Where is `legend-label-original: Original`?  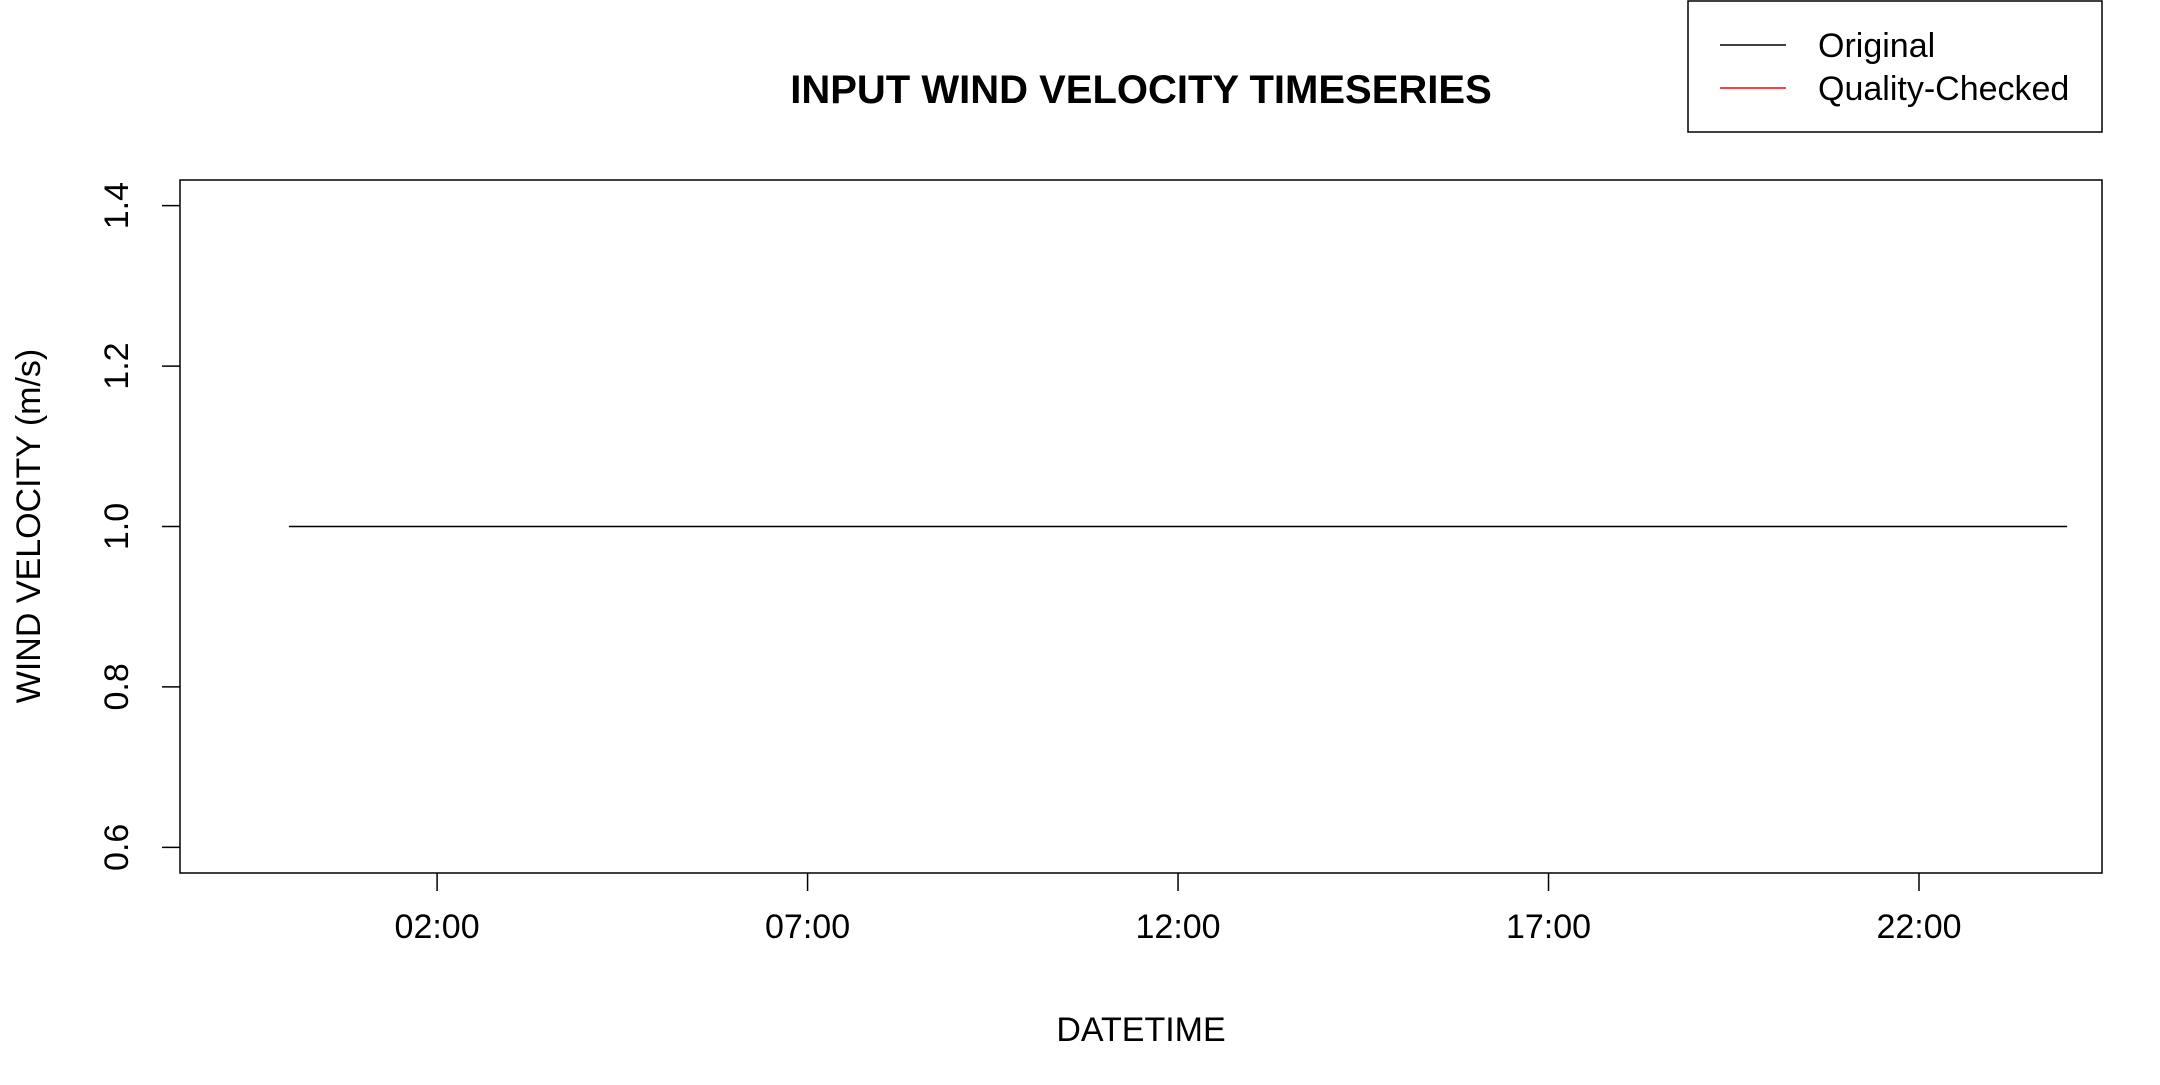 legend-label-original: Original is located at coordinates (1876, 46).